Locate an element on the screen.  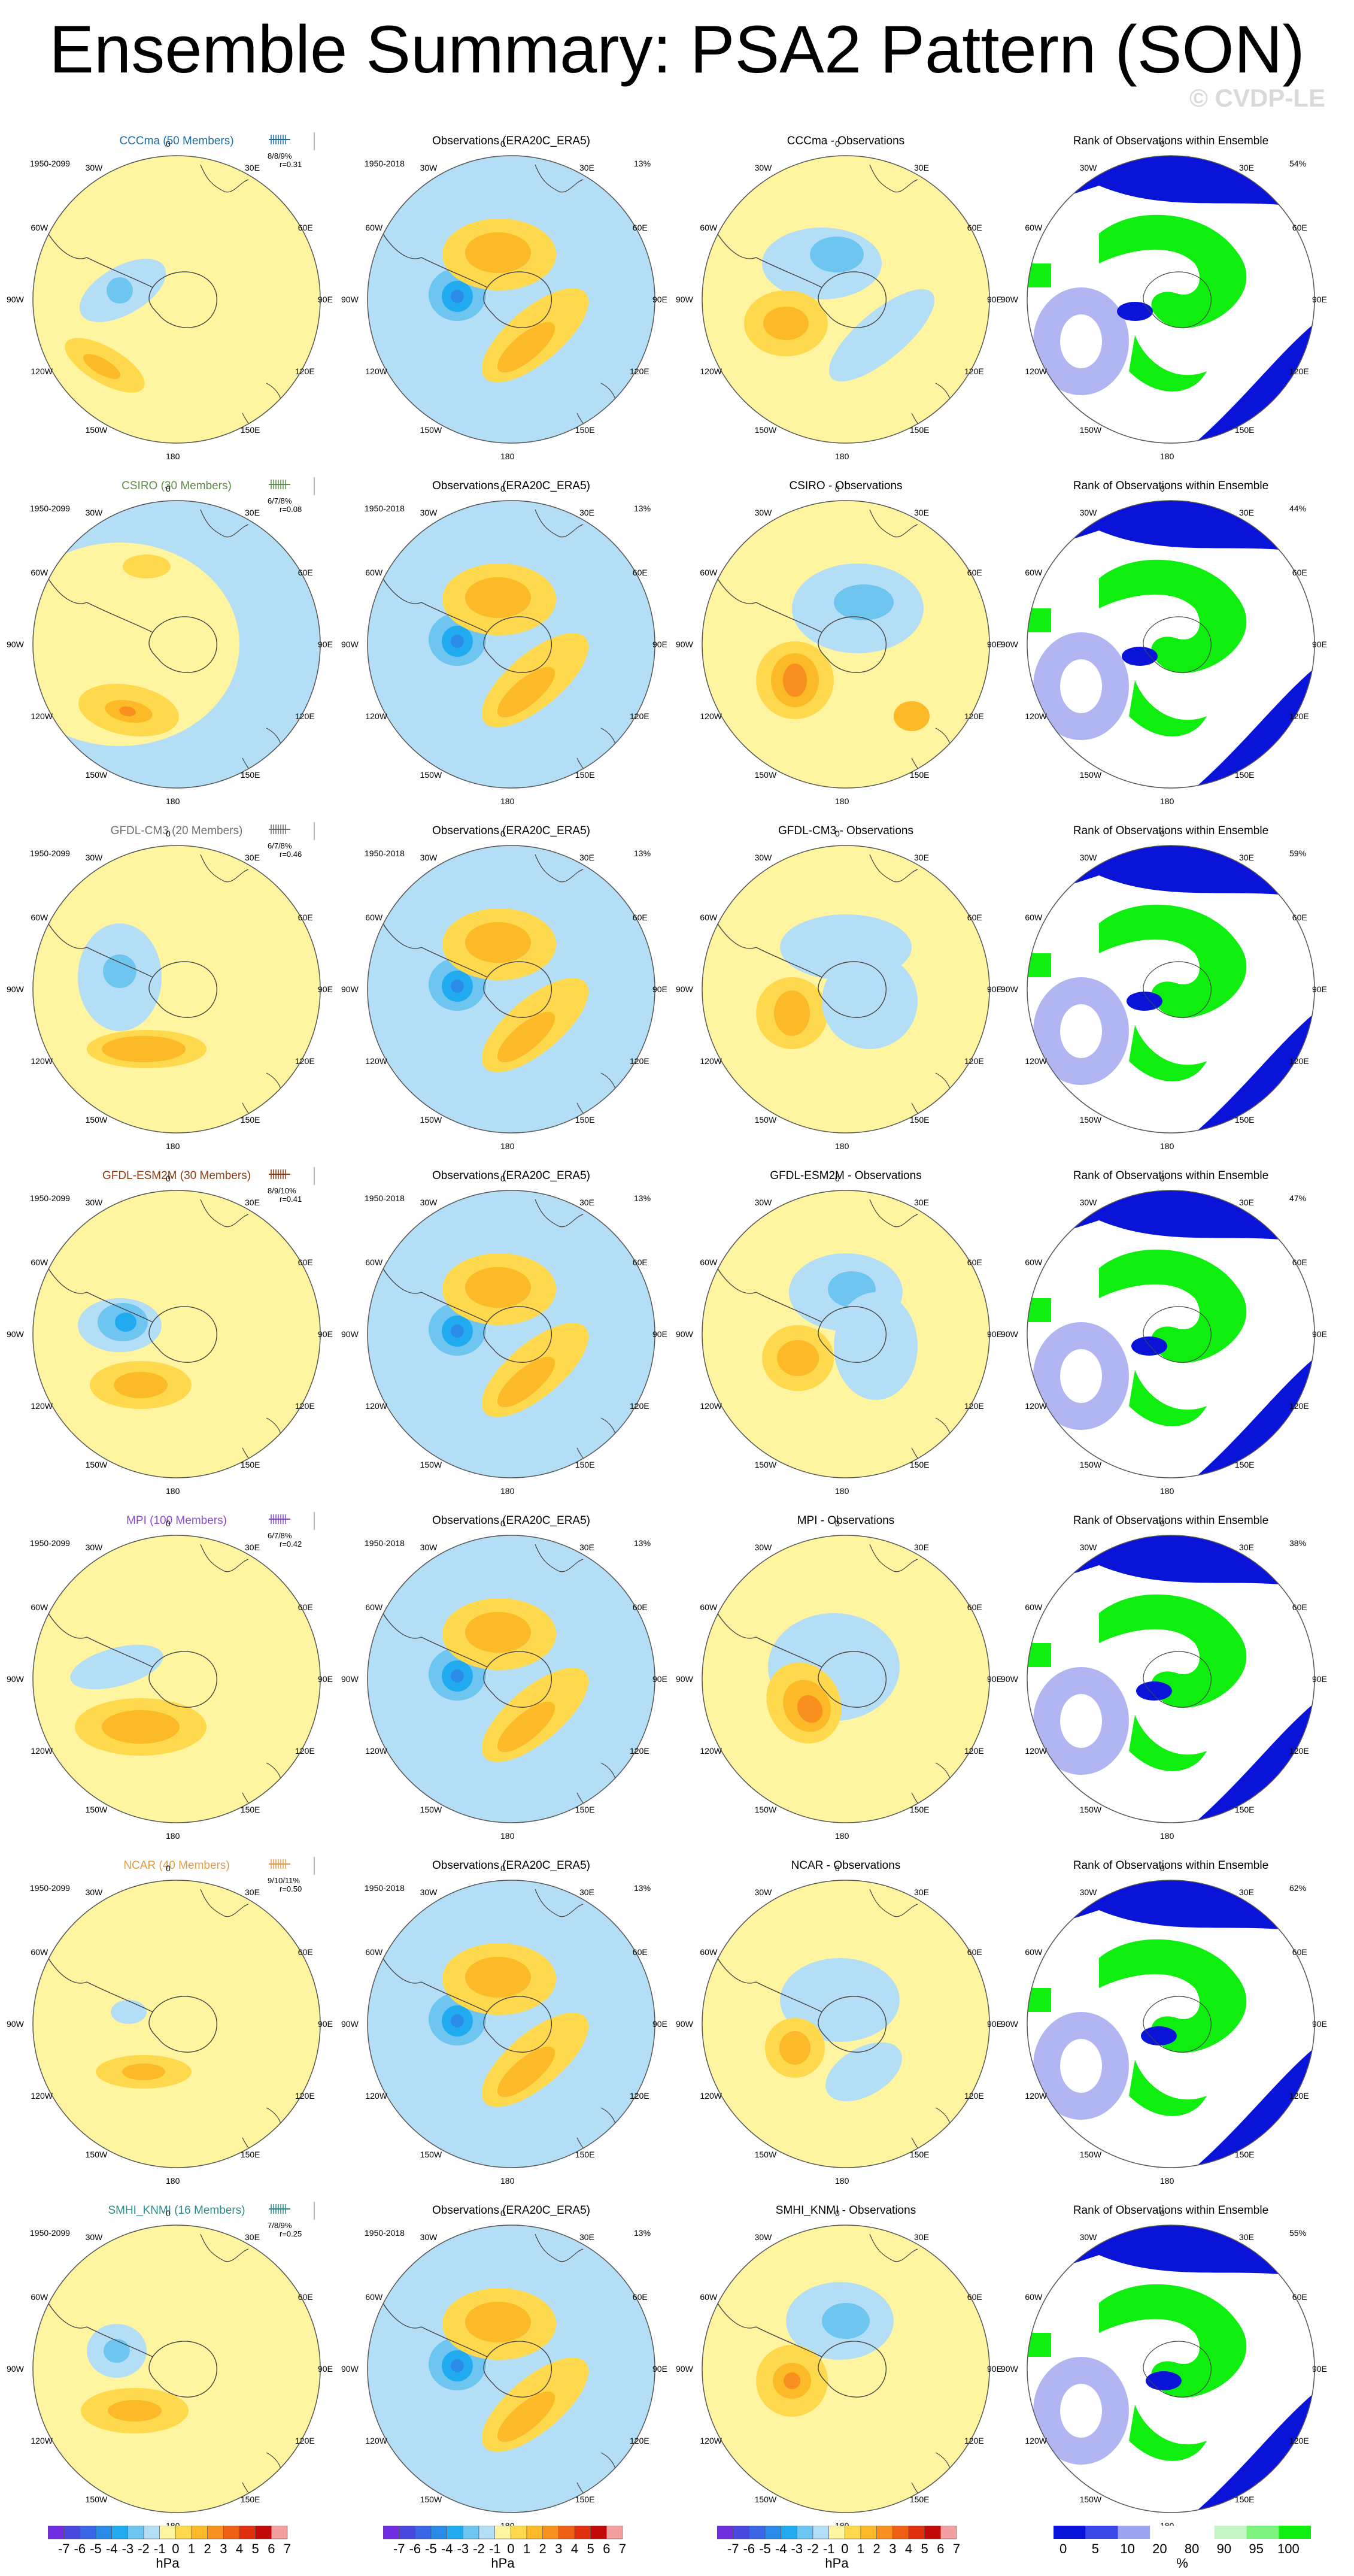
colorbar-tick-label: -6 is located at coordinates (415, 2548).